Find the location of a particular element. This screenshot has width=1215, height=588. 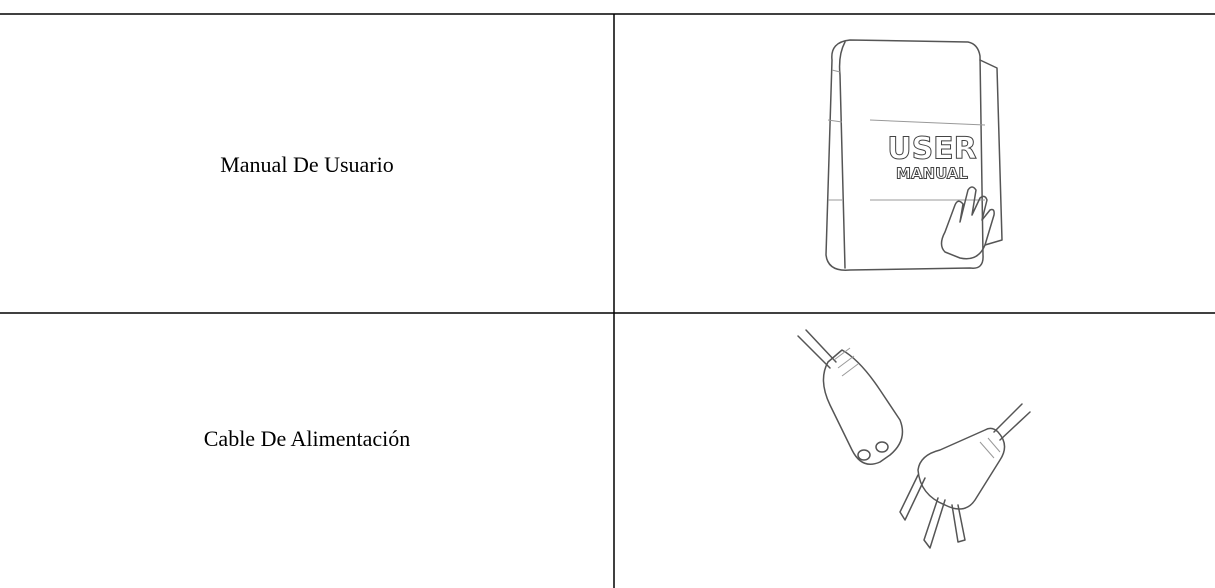

book-title: USER is located at coordinates (932, 149).